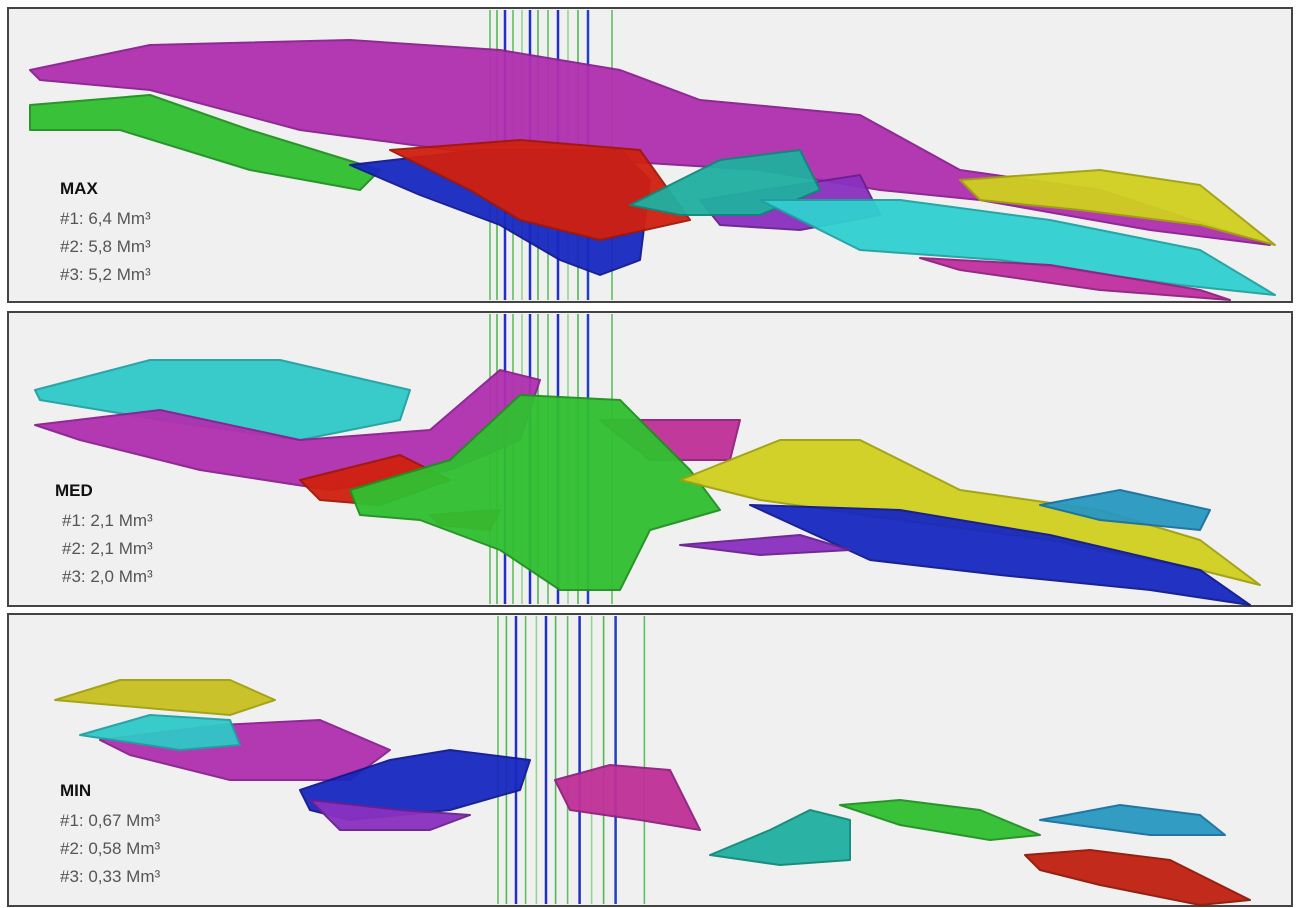 This screenshot has width=1297, height=908. Describe the element at coordinates (110, 848) in the screenshot. I see `volume: #2: 0,58 Mm³` at that location.